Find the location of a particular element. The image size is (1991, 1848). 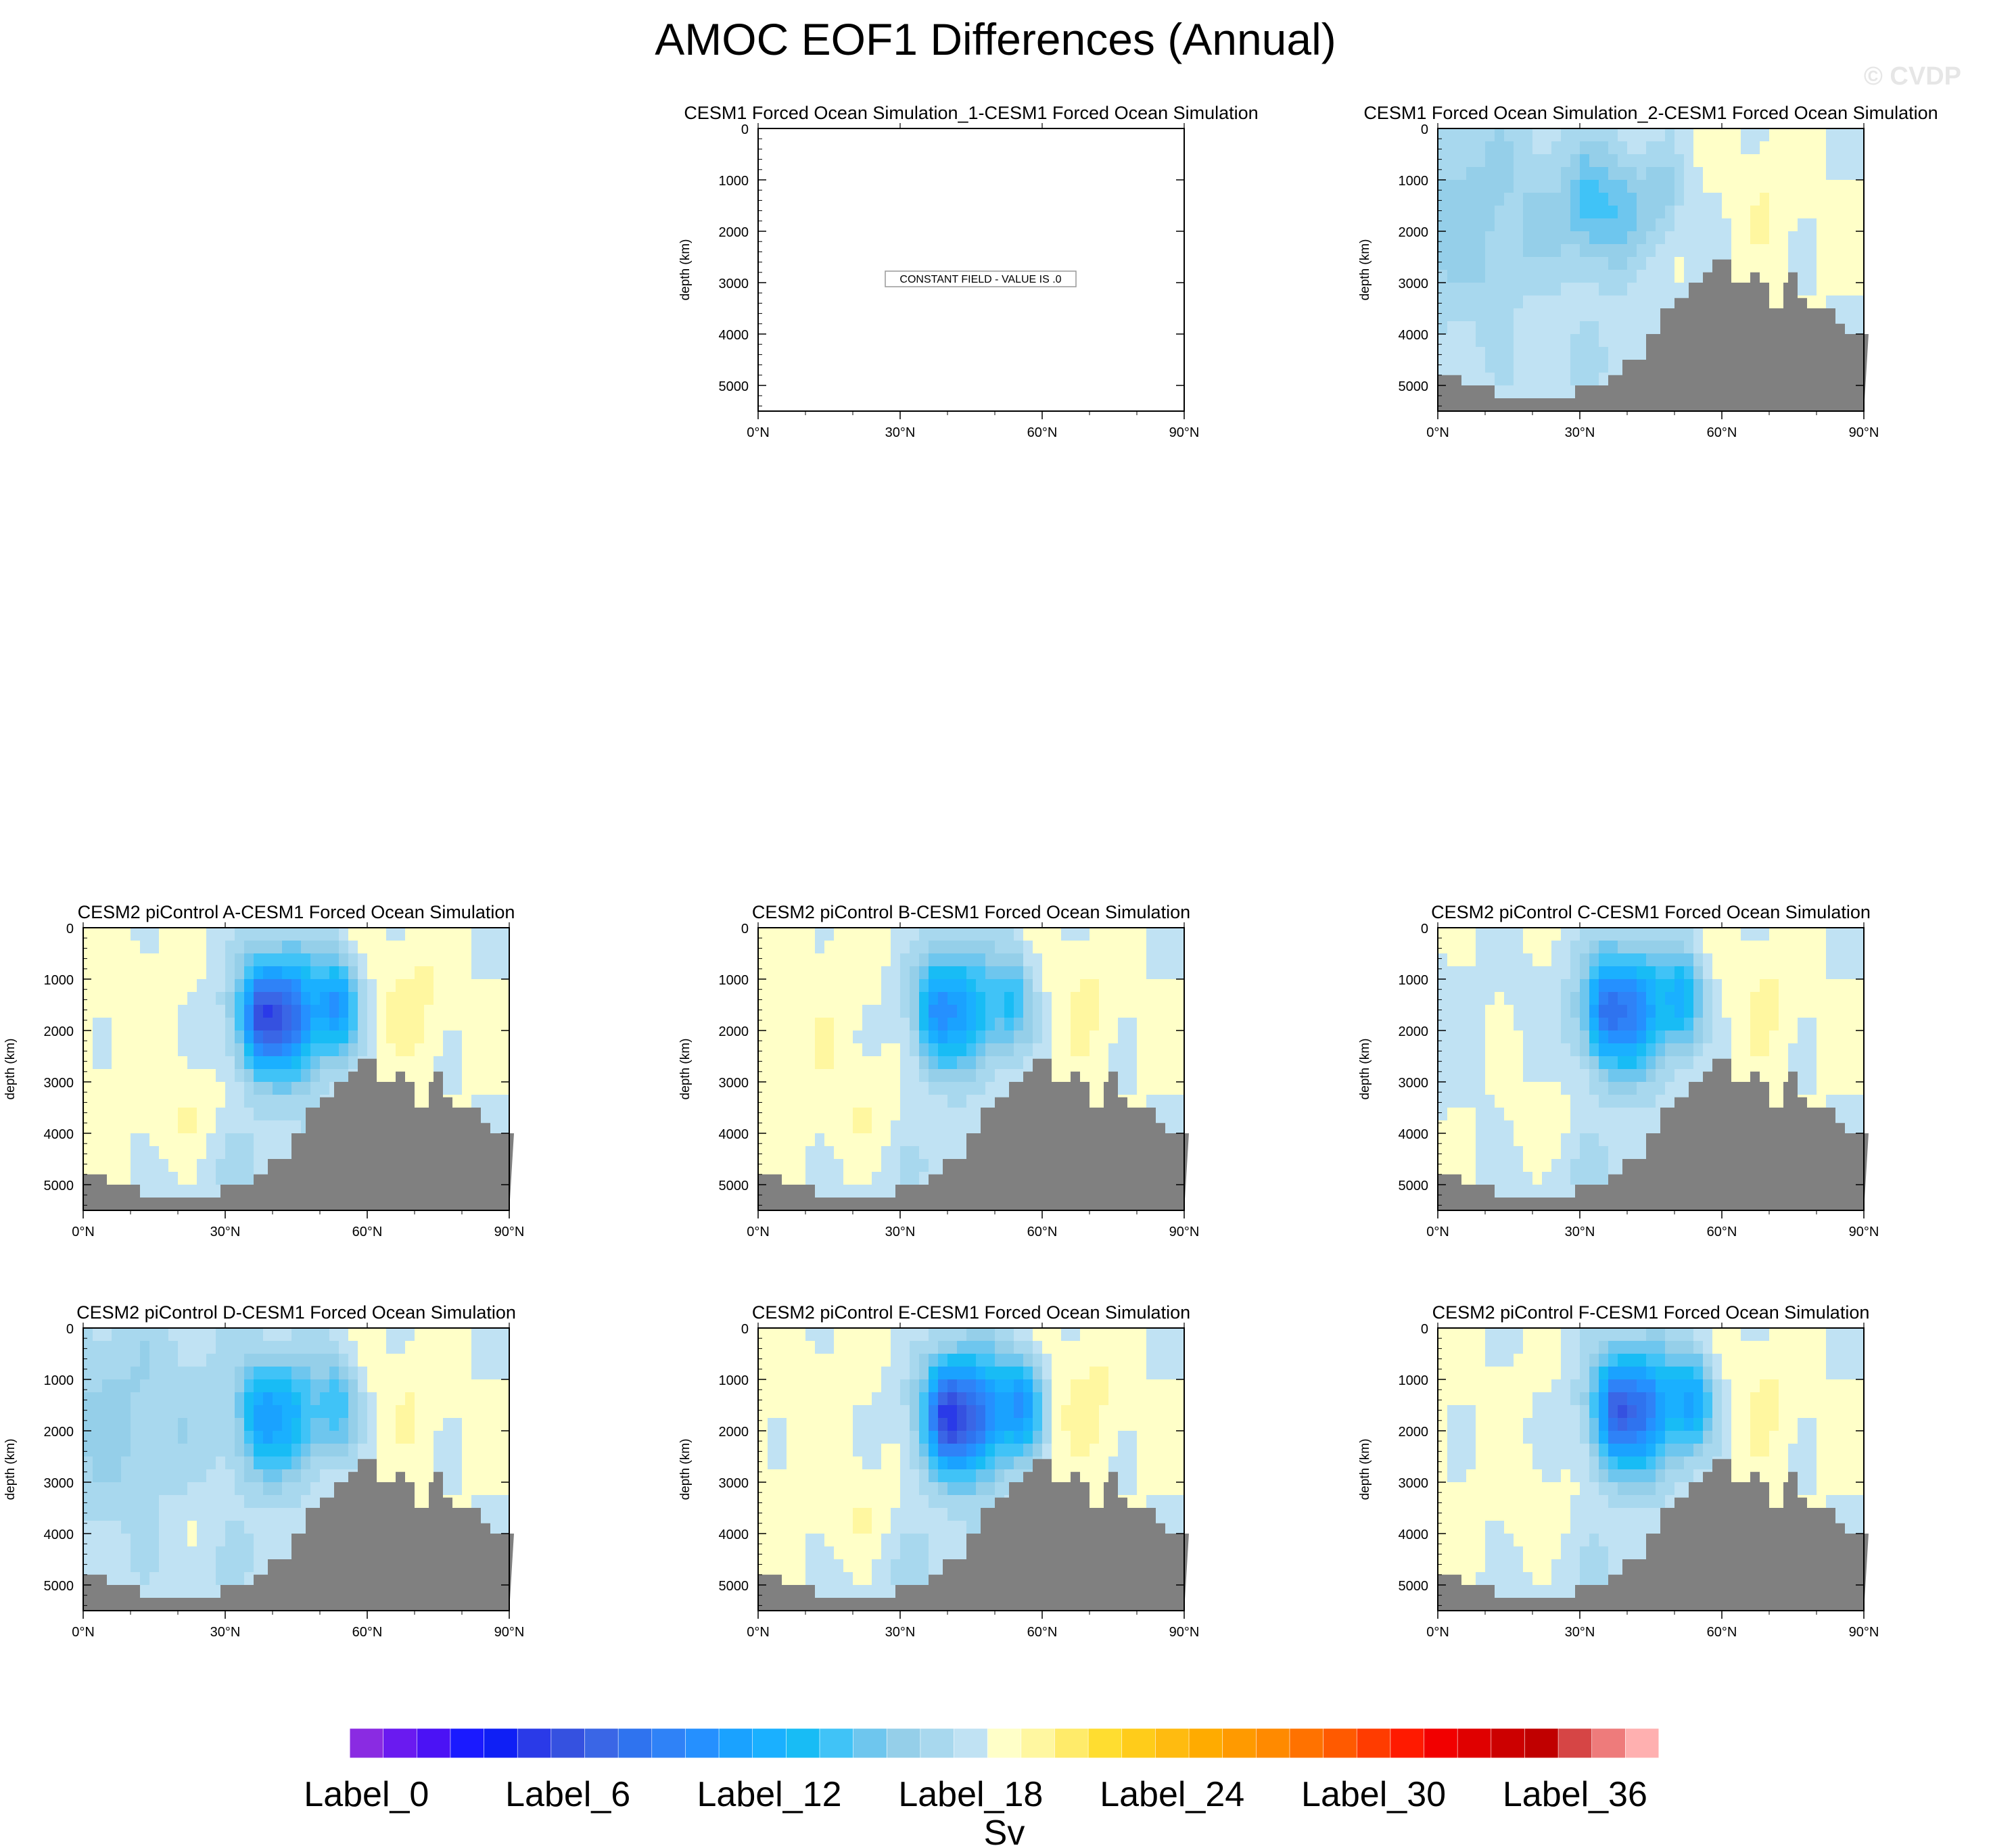

y-tick-label: 2000 is located at coordinates (1414, 232).